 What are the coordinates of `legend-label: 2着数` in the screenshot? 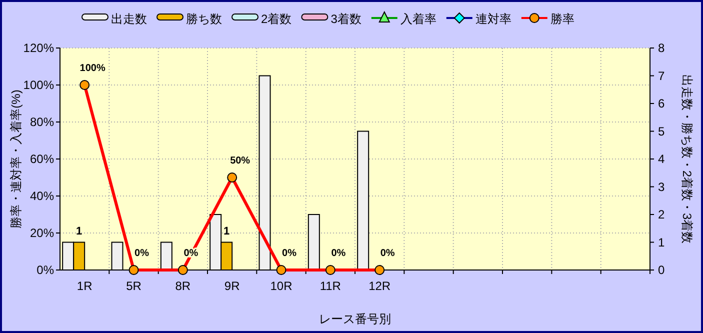 It's located at (276, 19).